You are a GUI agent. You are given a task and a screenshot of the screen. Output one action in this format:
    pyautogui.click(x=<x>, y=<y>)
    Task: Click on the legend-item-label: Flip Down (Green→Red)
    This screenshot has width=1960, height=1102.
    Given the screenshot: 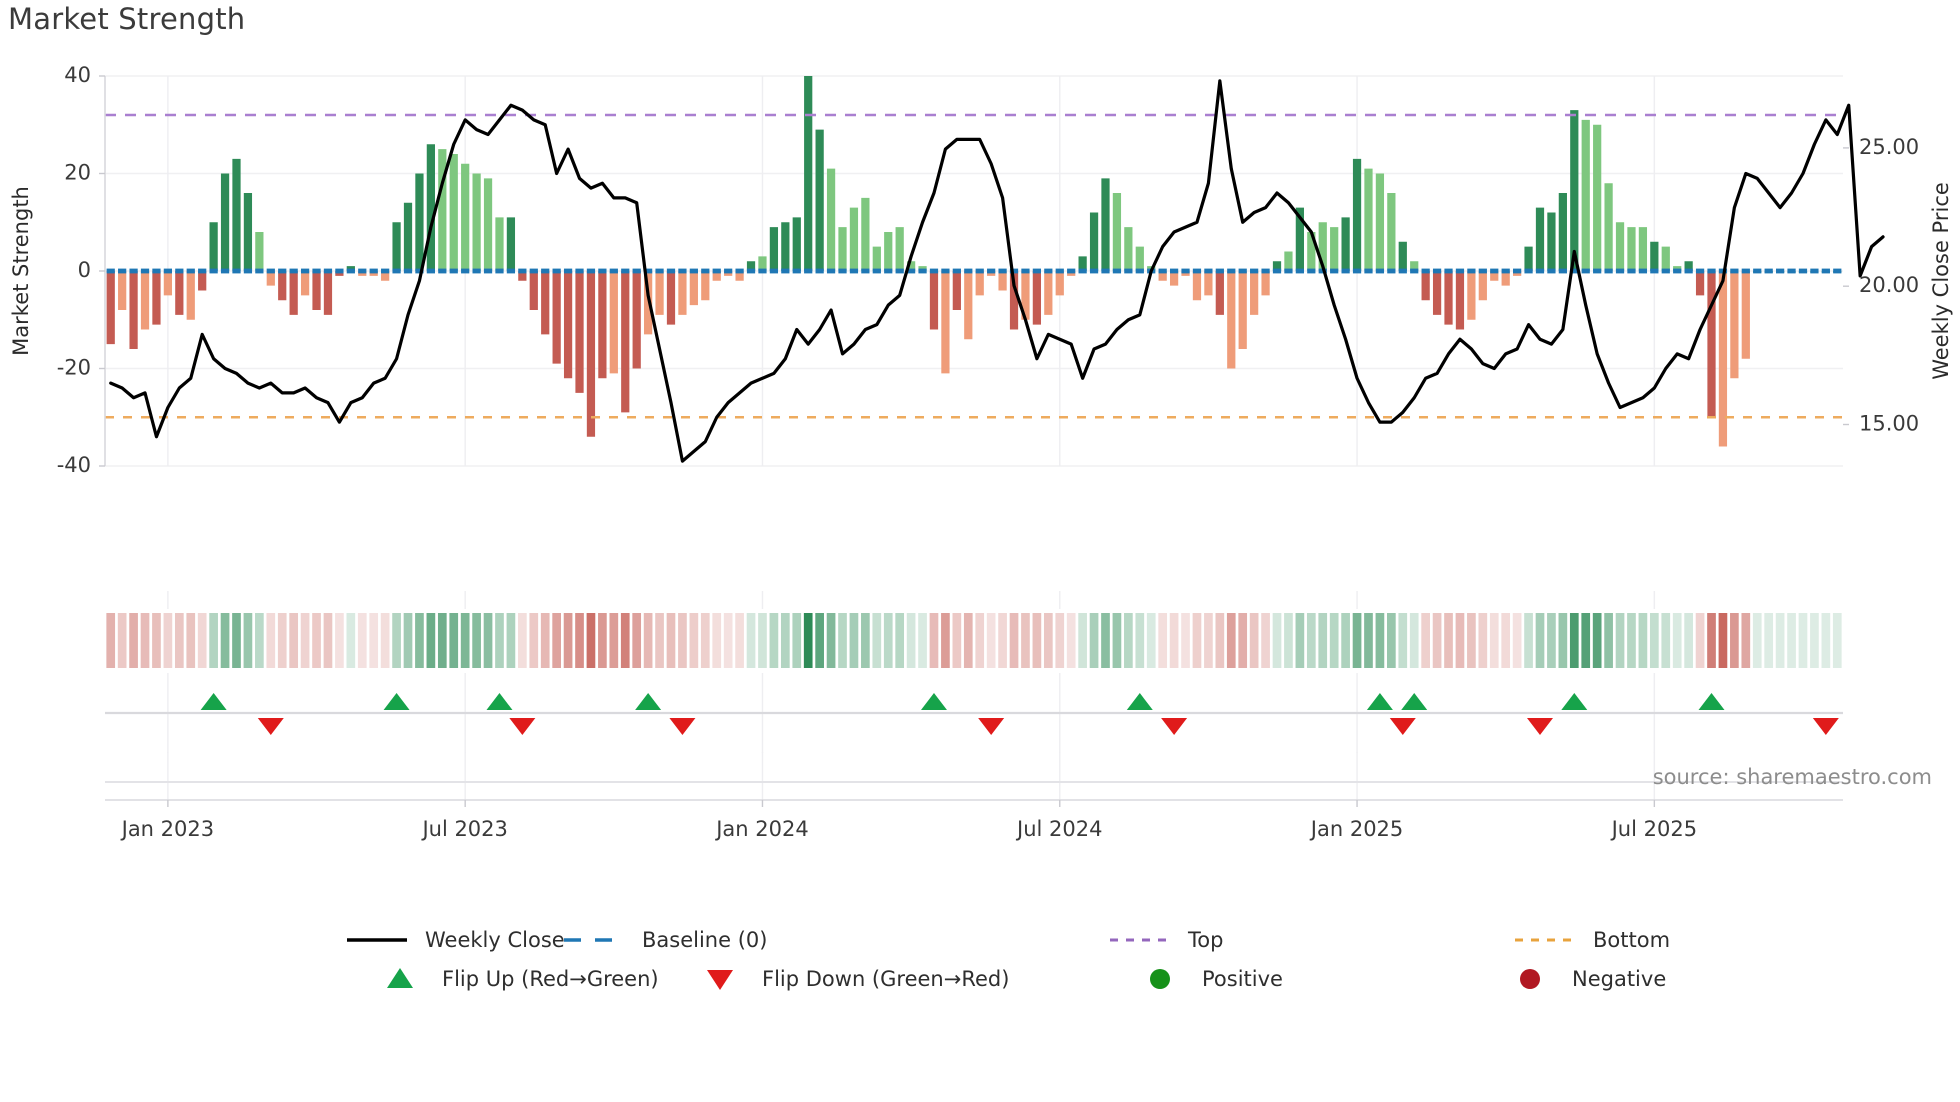 What is the action you would take?
    pyautogui.click(x=885, y=979)
    